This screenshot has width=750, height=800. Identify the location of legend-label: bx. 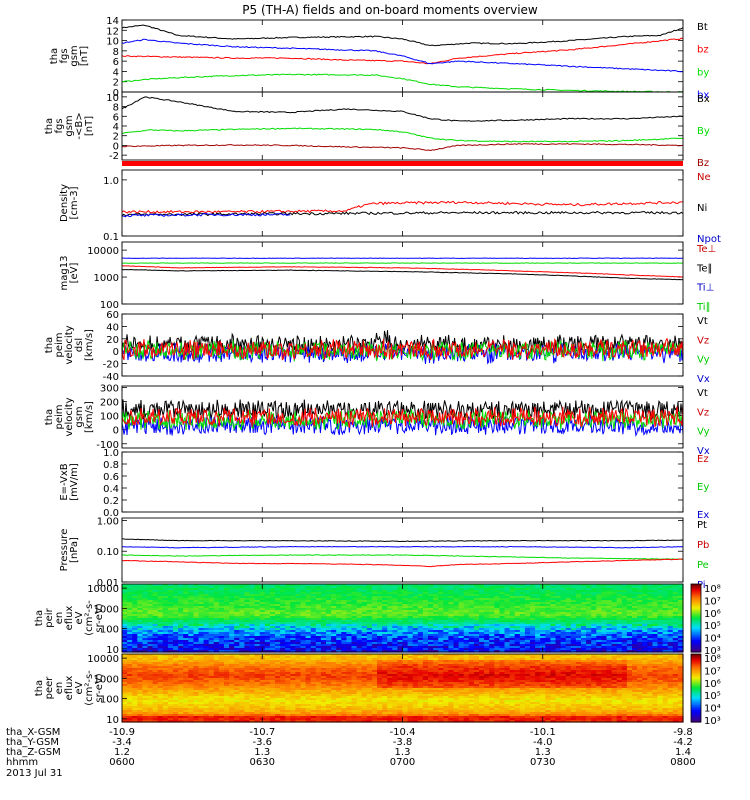
(703, 95).